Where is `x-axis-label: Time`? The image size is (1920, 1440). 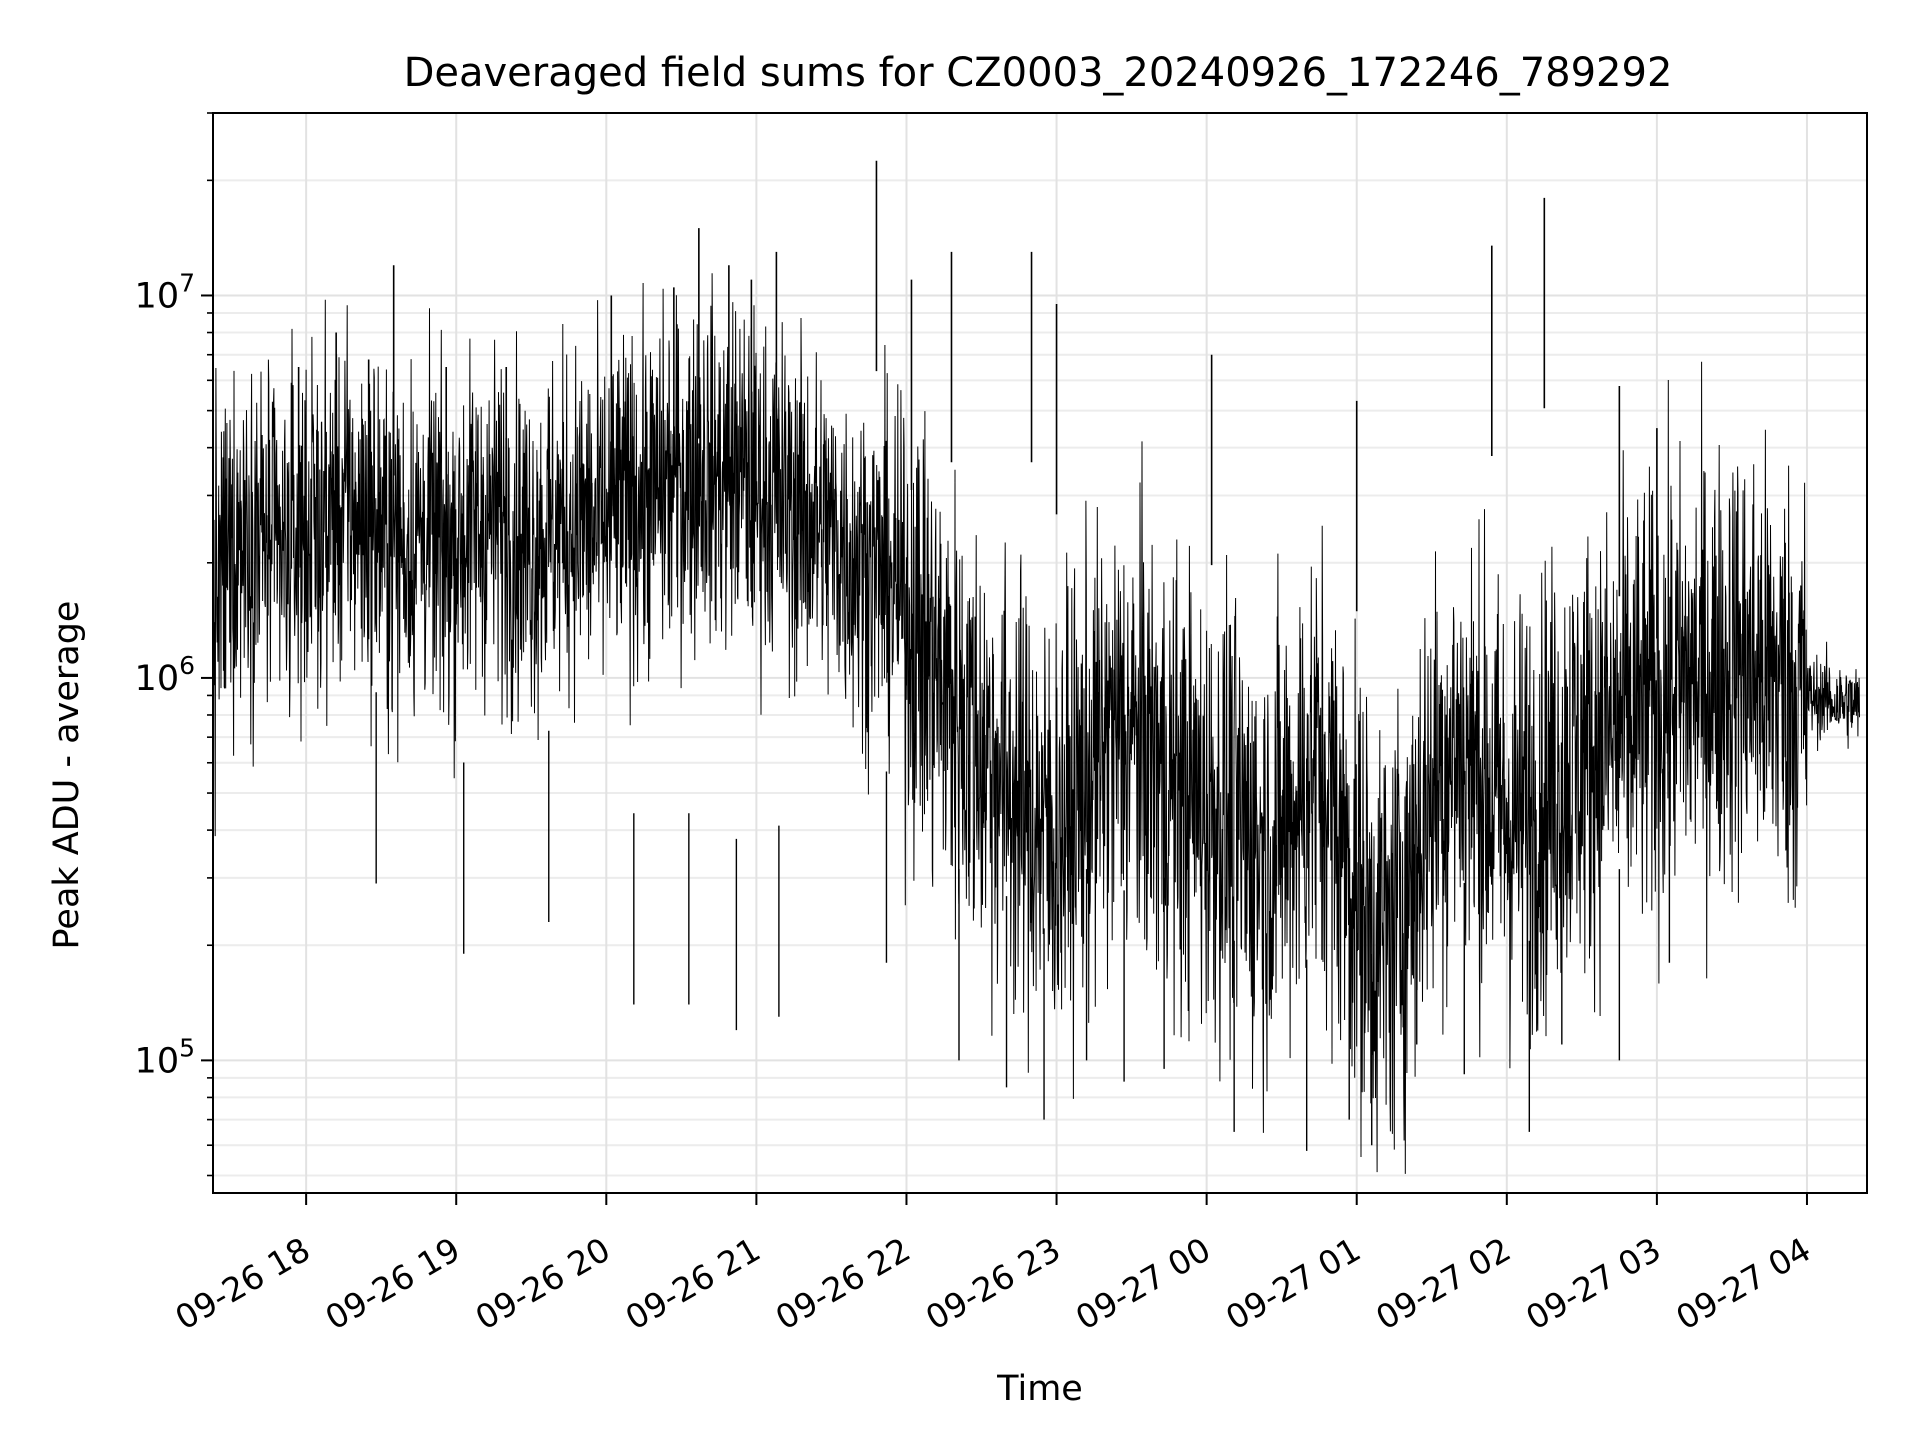 x-axis-label: Time is located at coordinates (1039, 1389).